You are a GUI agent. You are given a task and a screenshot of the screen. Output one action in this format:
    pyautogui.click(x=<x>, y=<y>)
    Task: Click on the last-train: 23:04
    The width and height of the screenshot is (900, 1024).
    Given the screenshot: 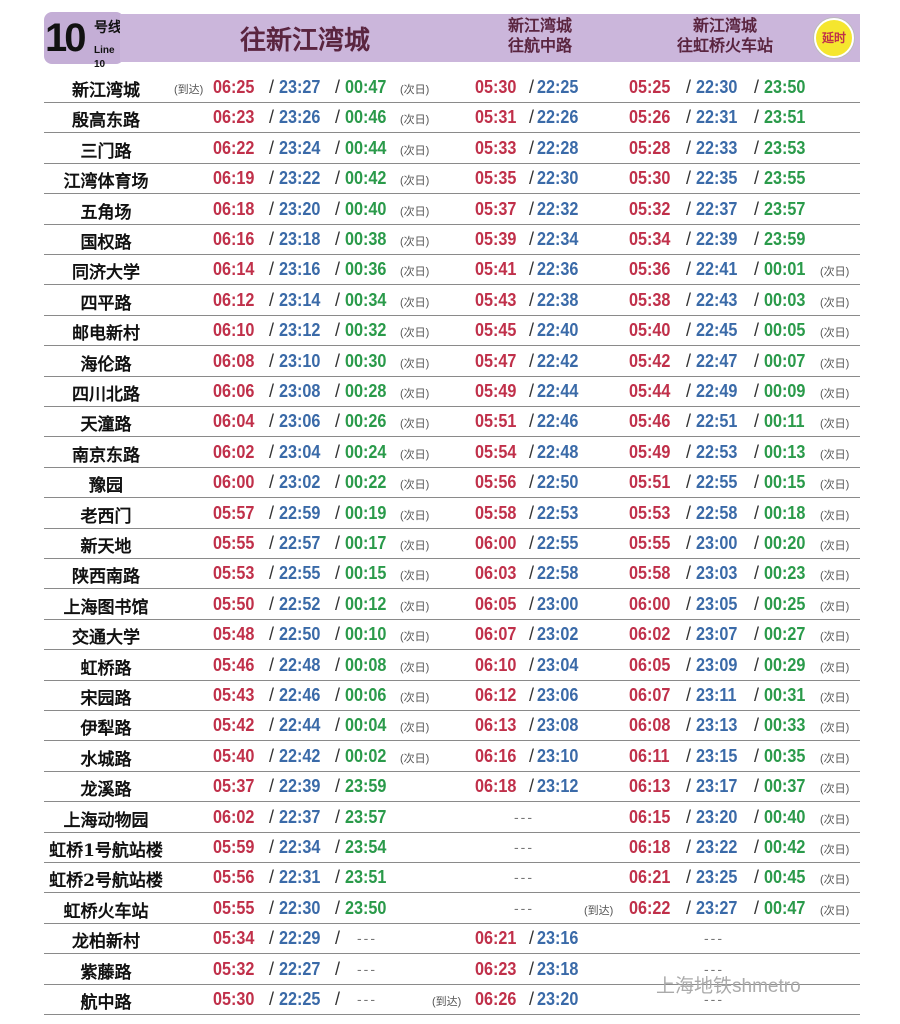 What is the action you would take?
    pyautogui.click(x=300, y=451)
    